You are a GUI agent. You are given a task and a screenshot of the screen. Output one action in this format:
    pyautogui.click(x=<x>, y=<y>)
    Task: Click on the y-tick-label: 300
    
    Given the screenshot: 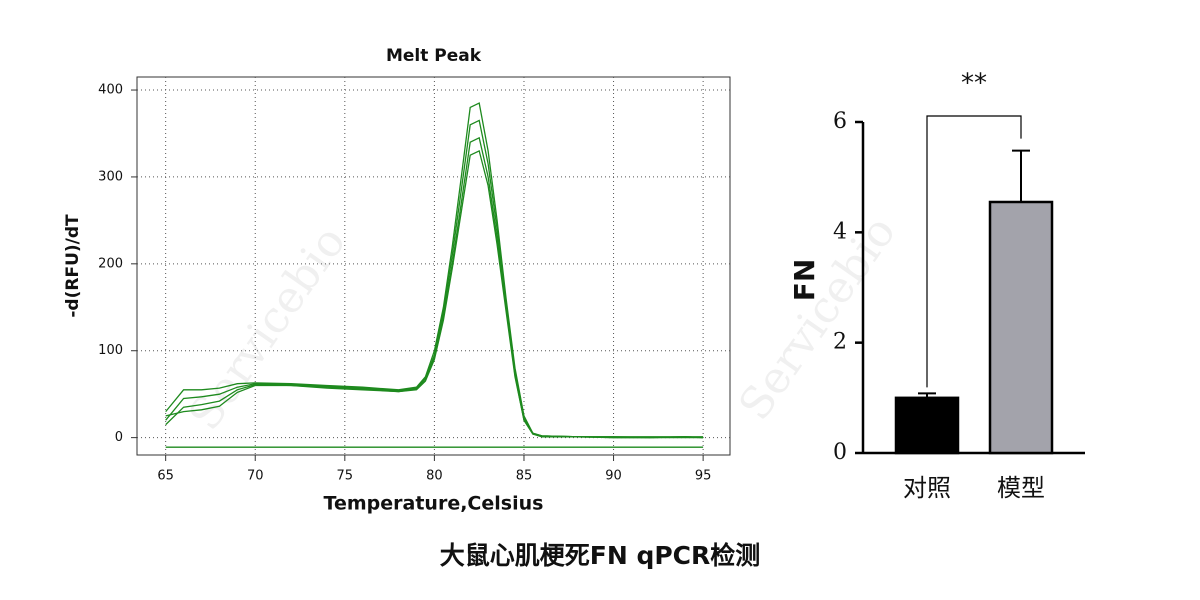 What is the action you would take?
    pyautogui.click(x=110, y=176)
    